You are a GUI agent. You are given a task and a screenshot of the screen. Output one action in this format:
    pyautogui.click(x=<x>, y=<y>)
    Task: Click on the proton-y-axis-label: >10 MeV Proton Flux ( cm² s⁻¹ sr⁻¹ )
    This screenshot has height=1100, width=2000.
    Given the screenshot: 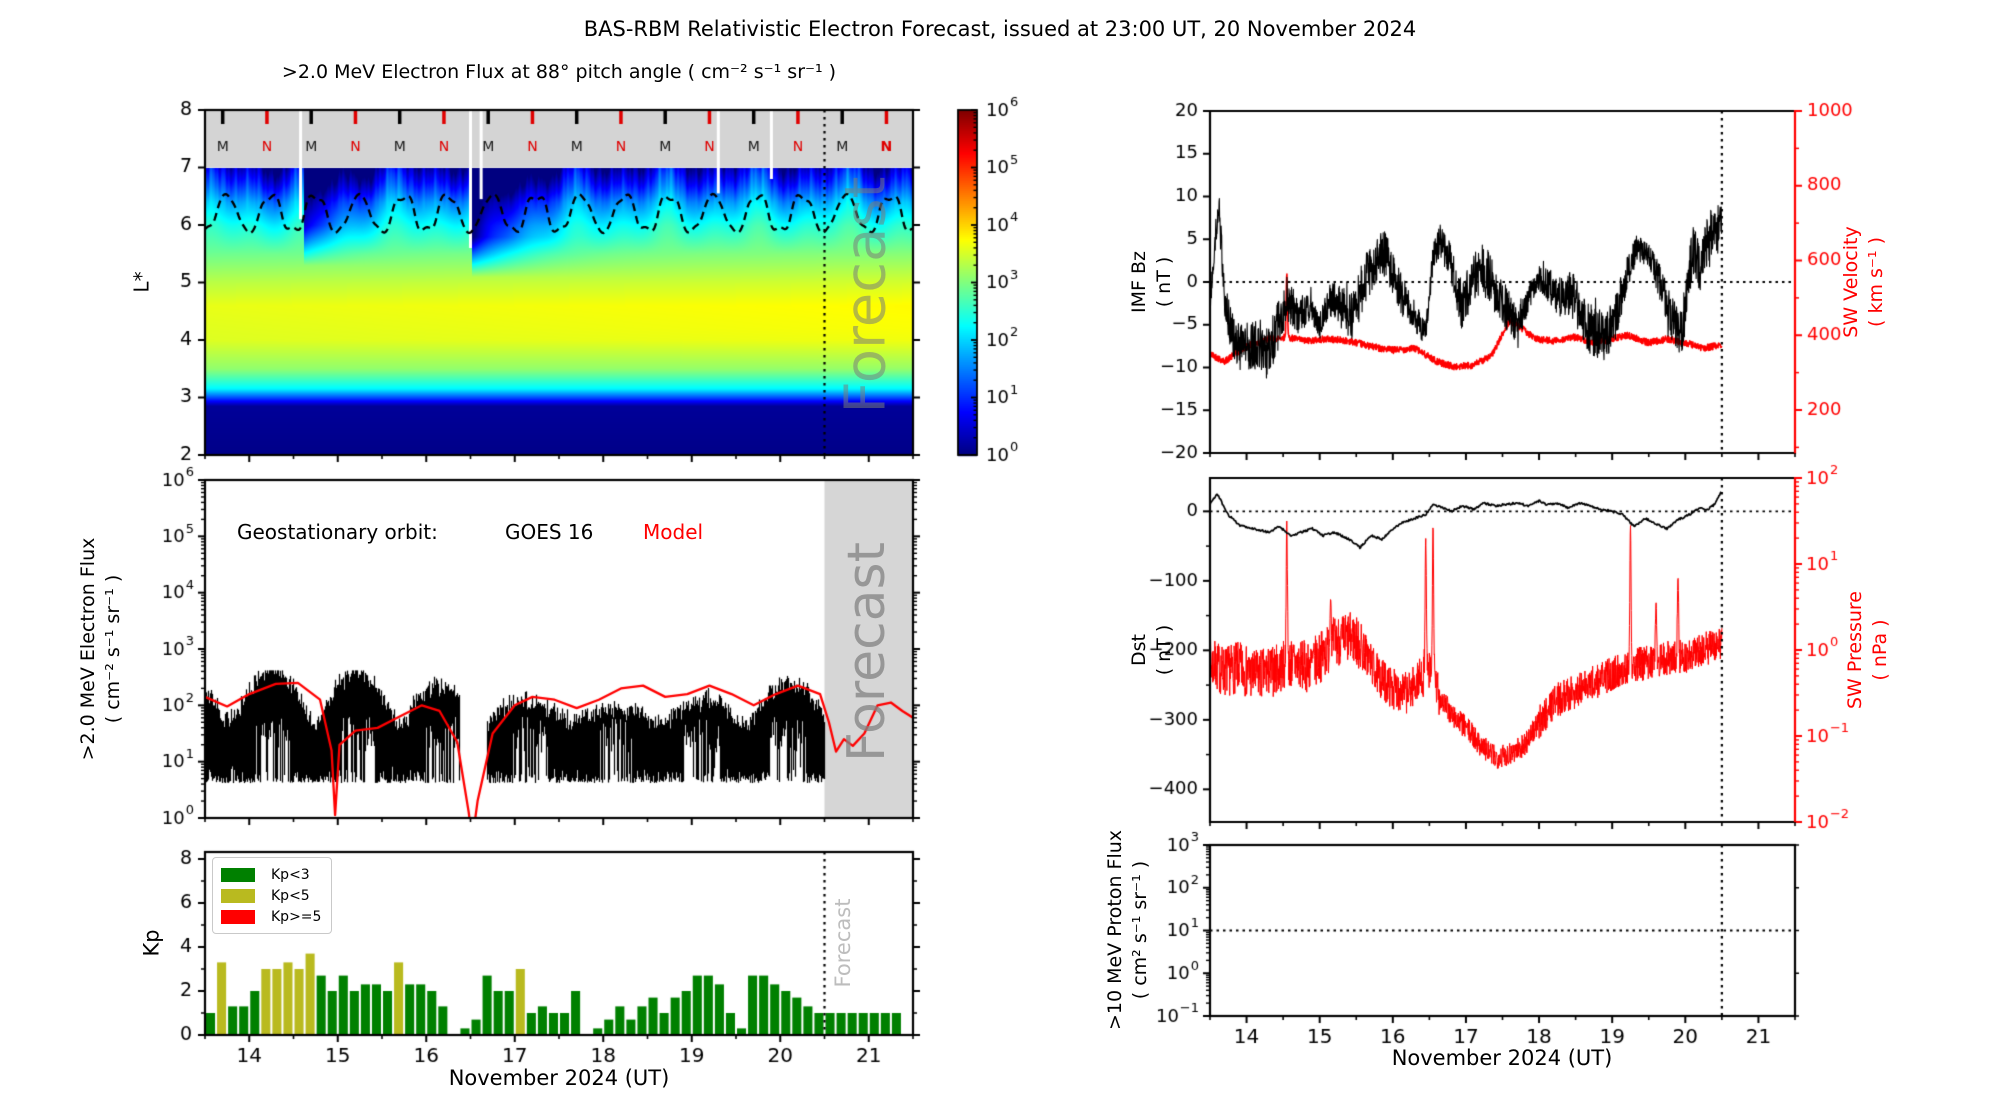 What is the action you would take?
    pyautogui.click(x=1128, y=930)
    